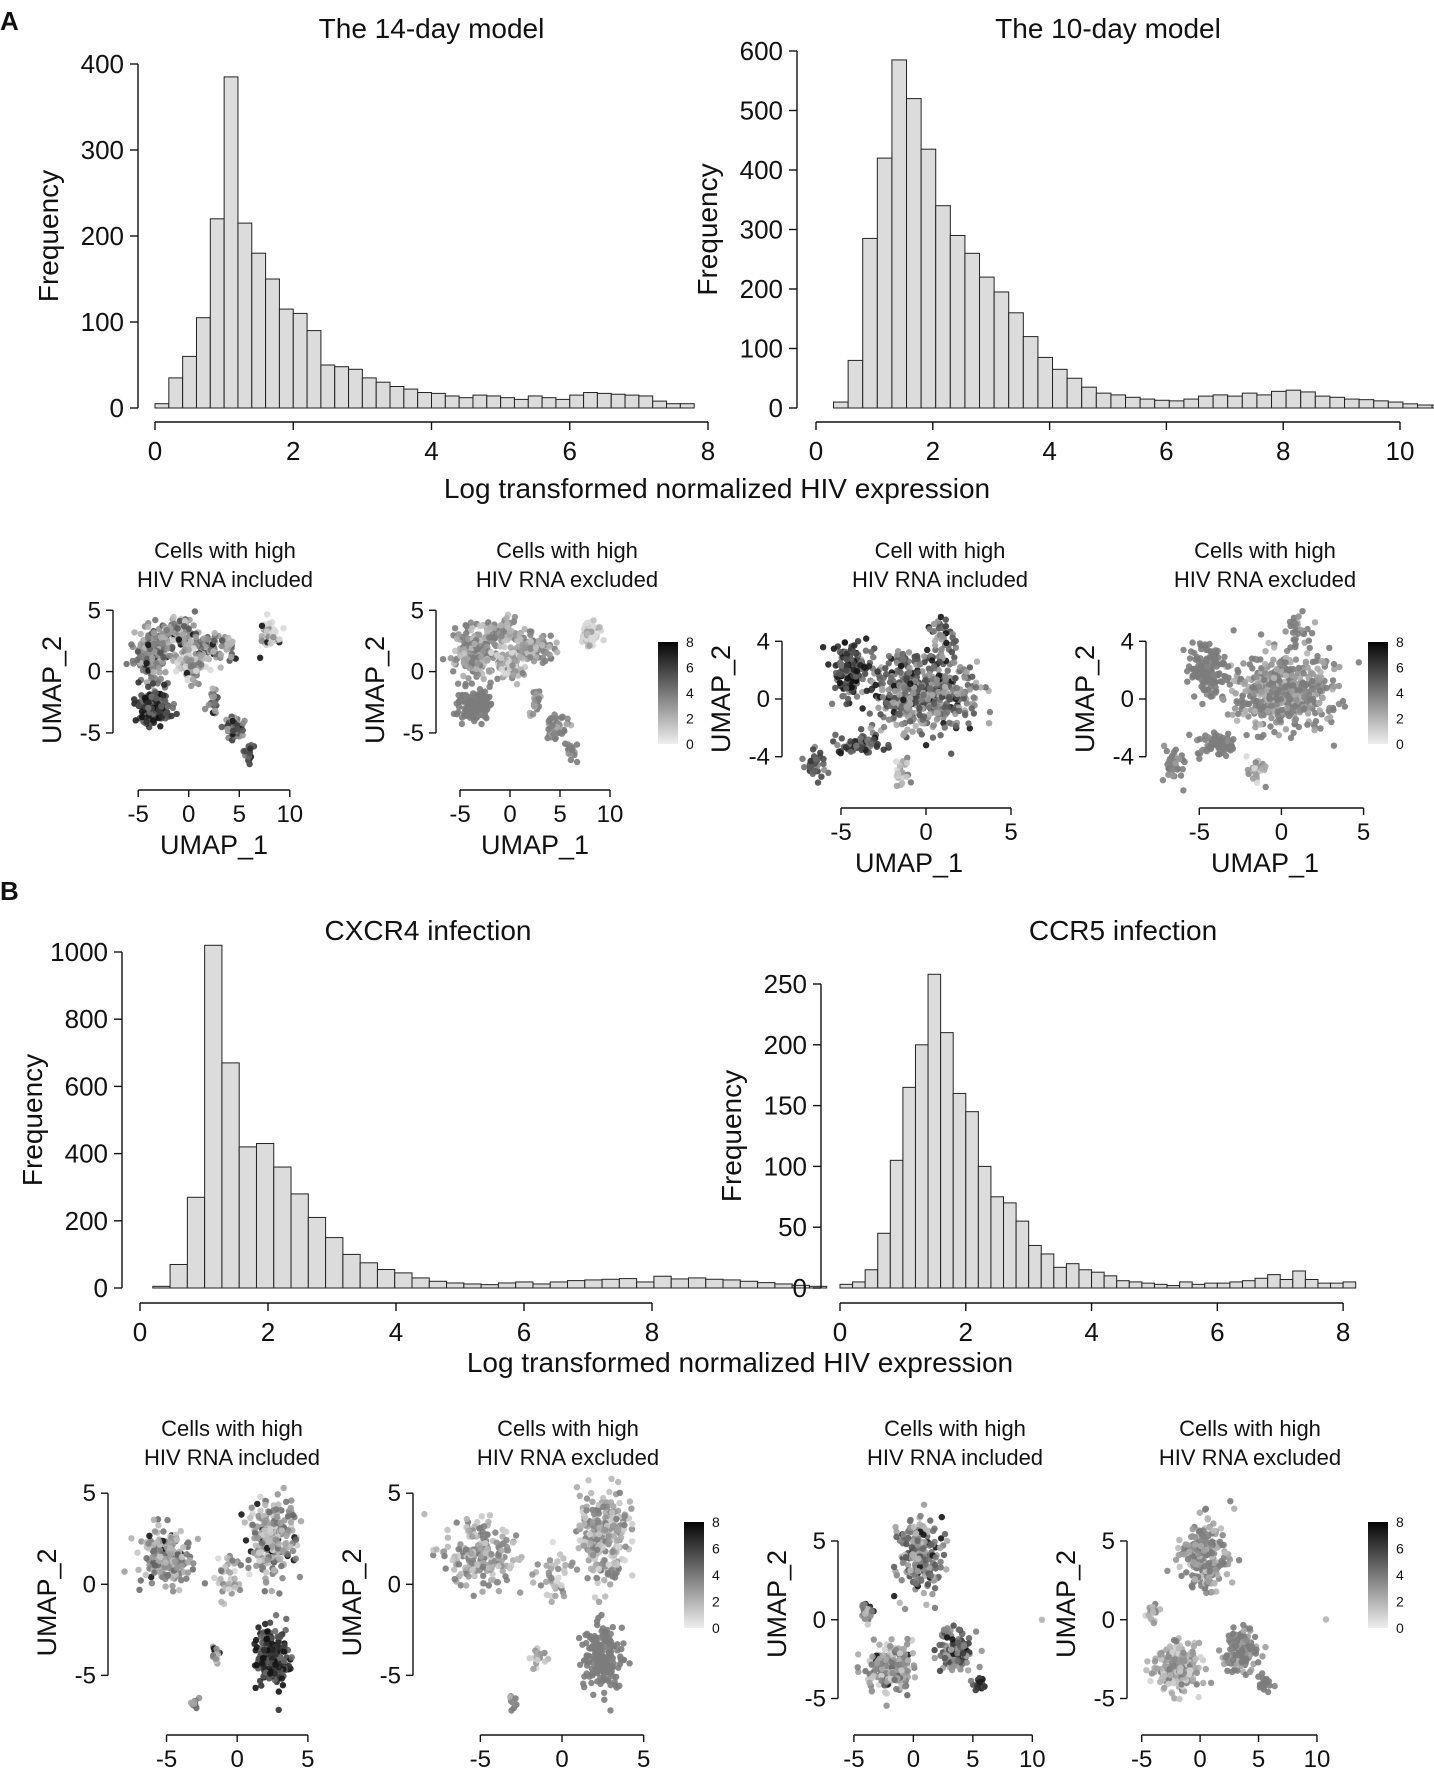 The image size is (1434, 1779). Describe the element at coordinates (1400, 451) in the screenshot. I see `x-tick-label: 10` at that location.